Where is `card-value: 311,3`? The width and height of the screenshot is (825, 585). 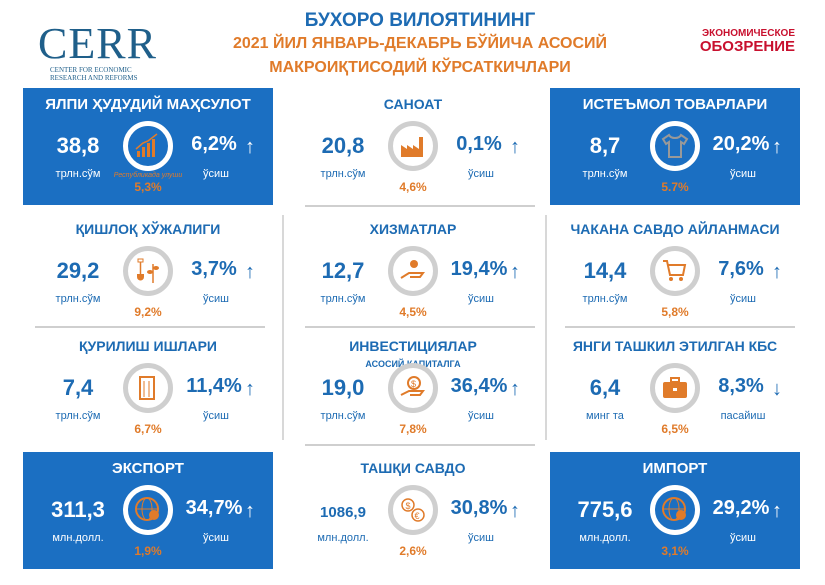 card-value: 311,3 is located at coordinates (78, 509).